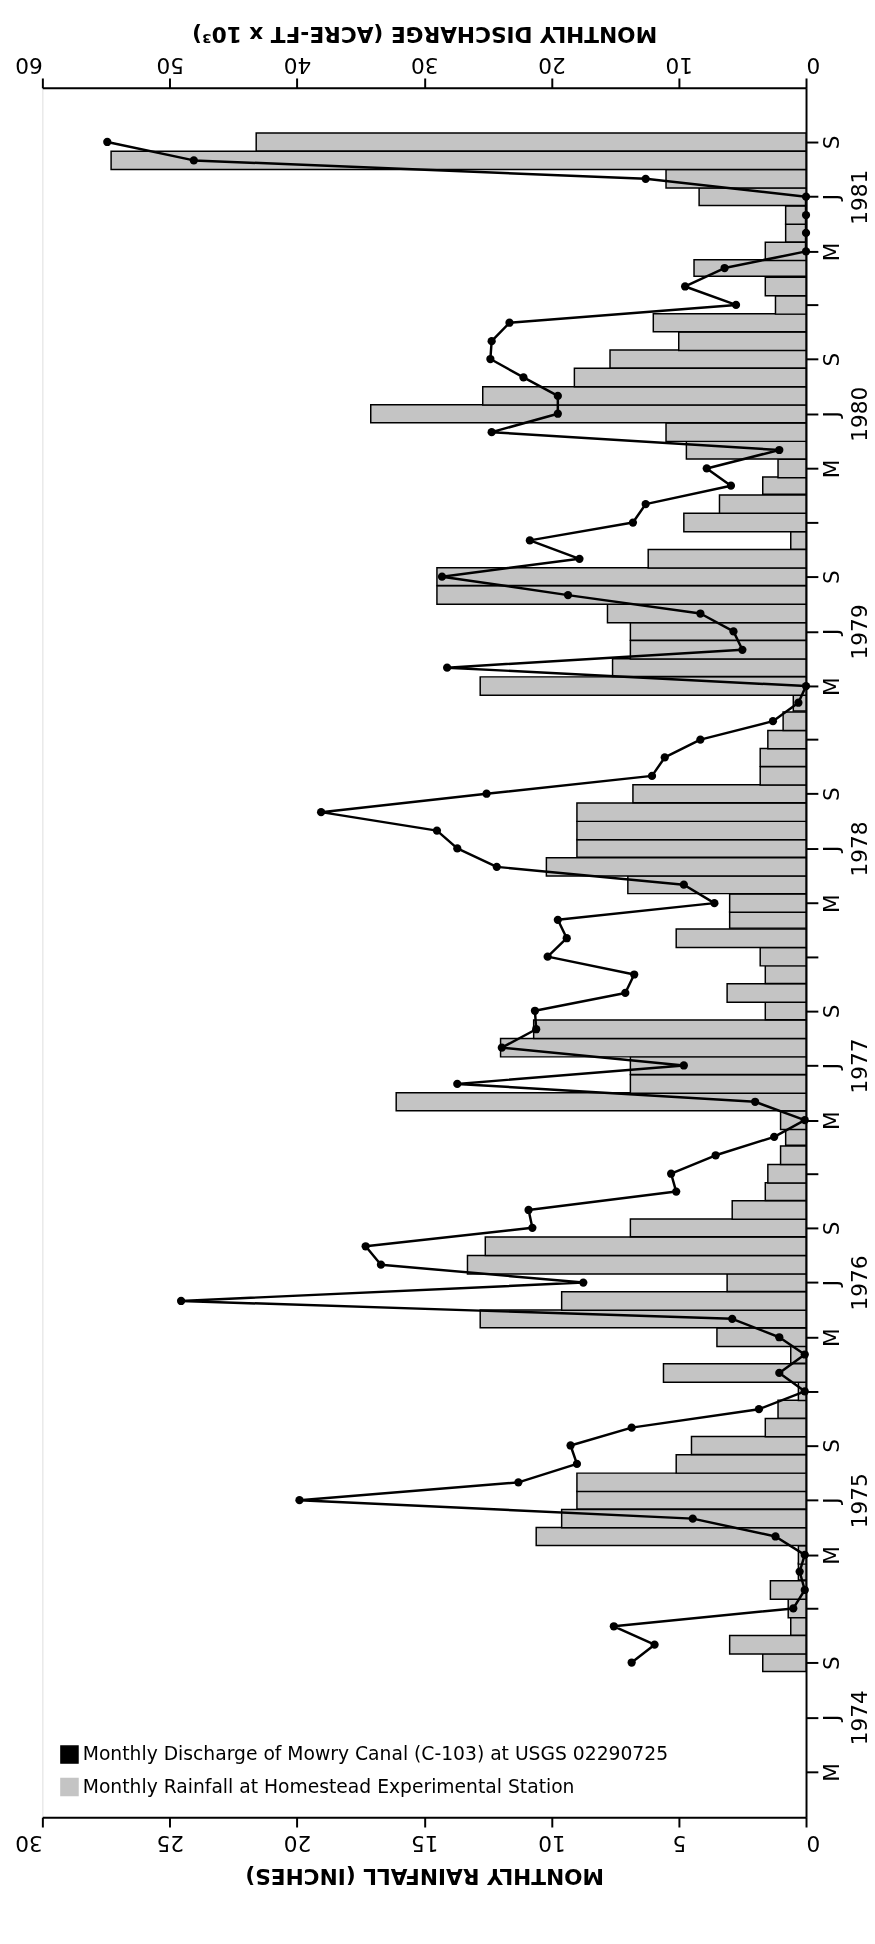 The height and width of the screenshot is (1944, 875). Describe the element at coordinates (813, 1844) in the screenshot. I see `x-tick-label: 0` at that location.